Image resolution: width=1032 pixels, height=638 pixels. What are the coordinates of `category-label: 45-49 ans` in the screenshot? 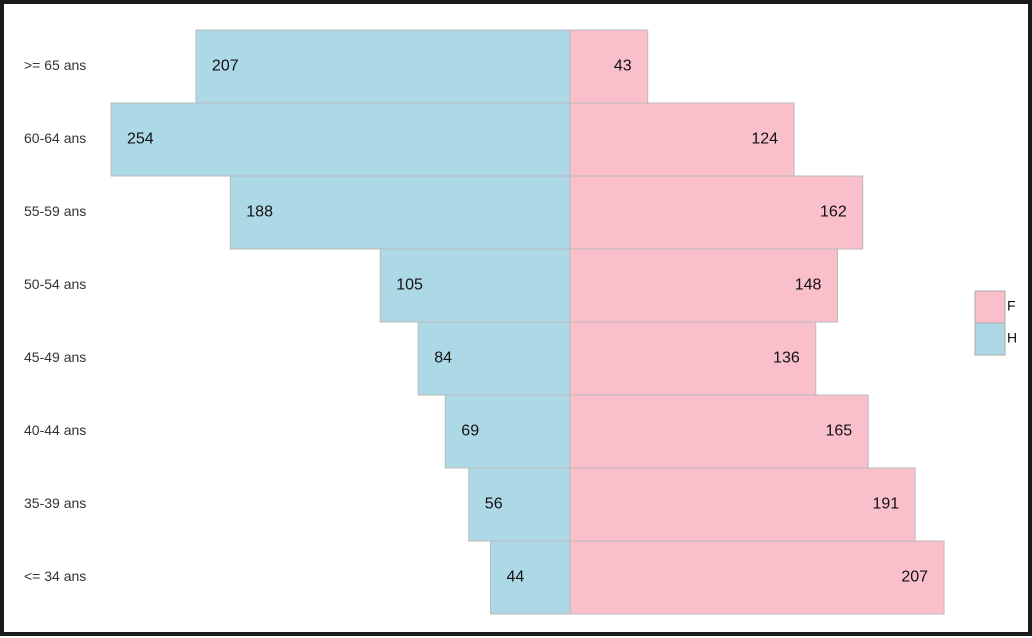 It's located at (55, 357).